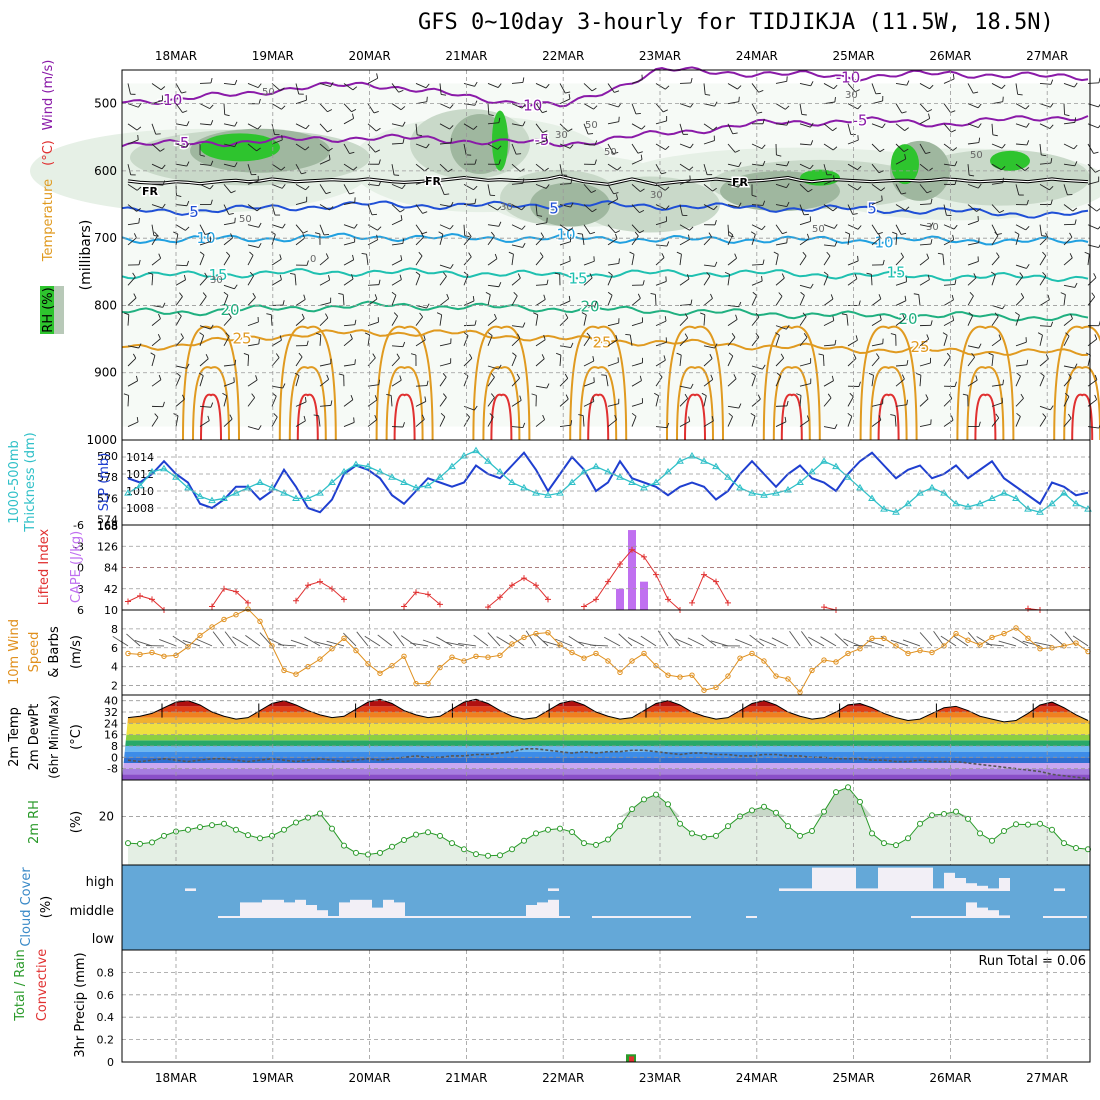 This screenshot has height=1100, width=1100. Describe the element at coordinates (992, 637) in the screenshot. I see `wind-speed-marker` at that location.